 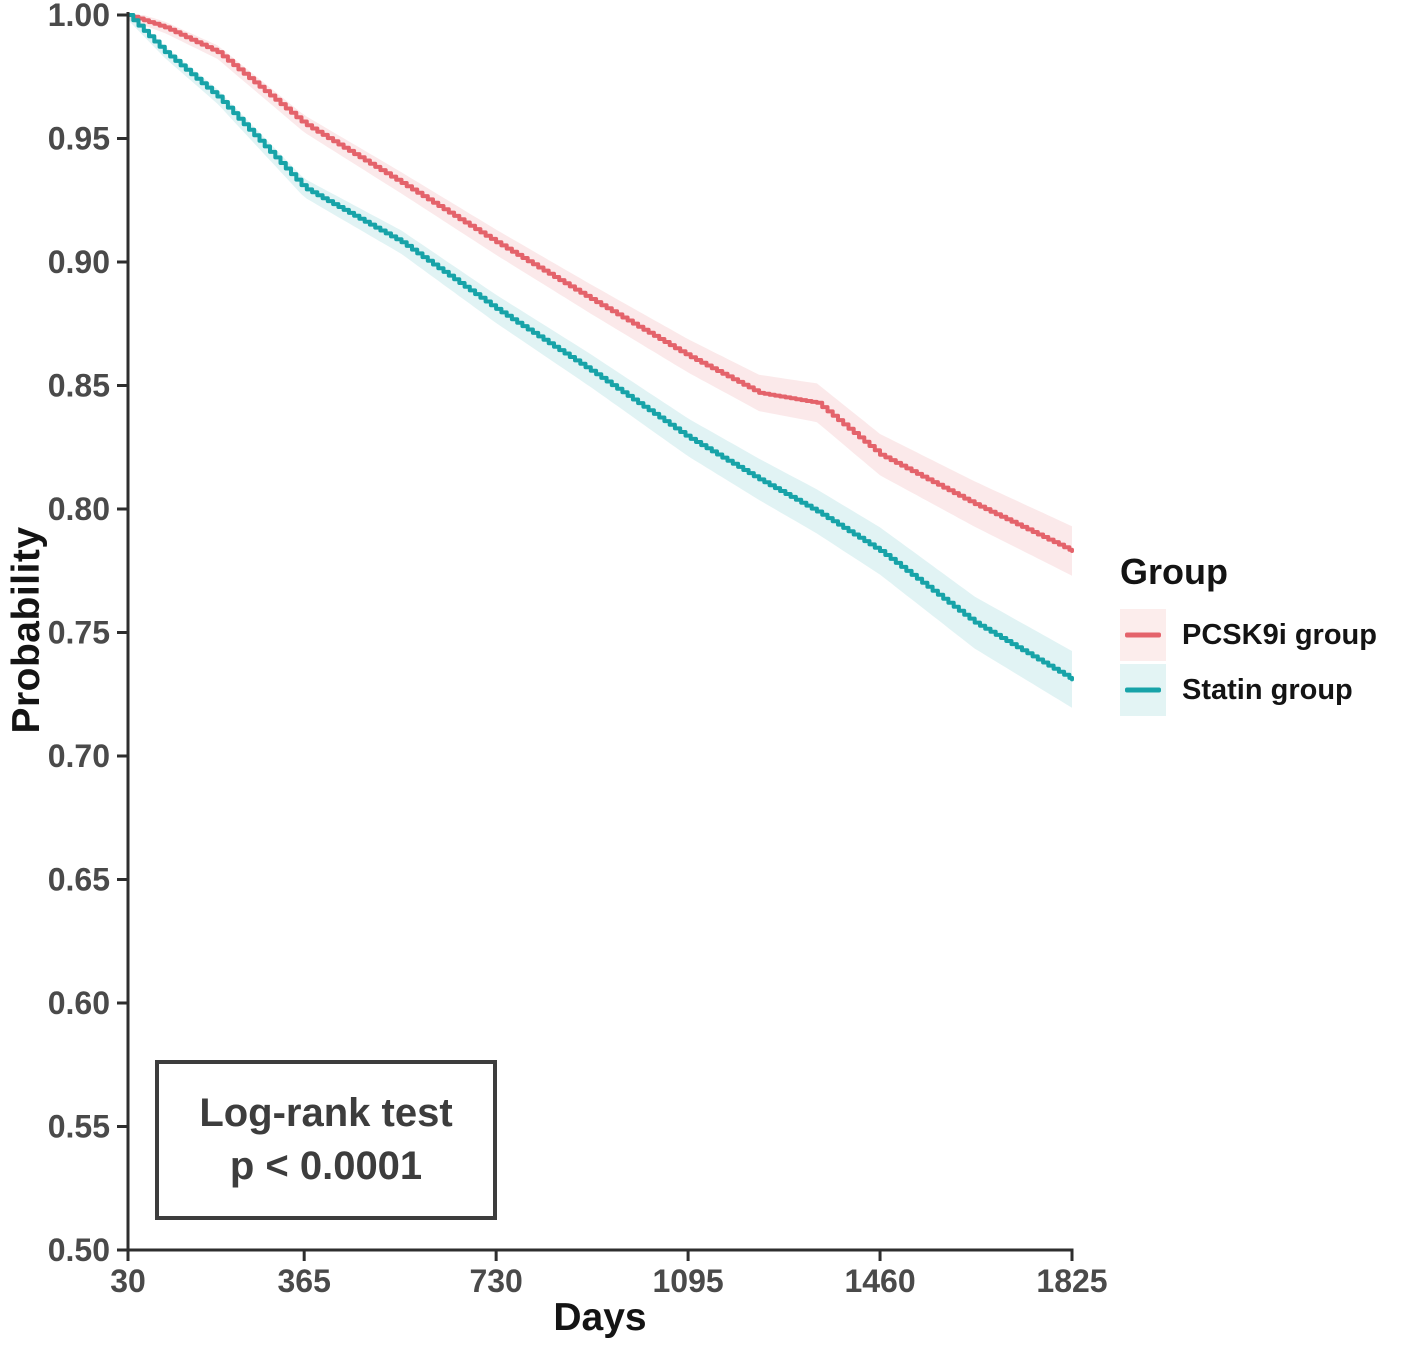 What do you see at coordinates (326, 1140) in the screenshot?
I see `logrank-annotation-box: Log-rank test p < 0.0001` at bounding box center [326, 1140].